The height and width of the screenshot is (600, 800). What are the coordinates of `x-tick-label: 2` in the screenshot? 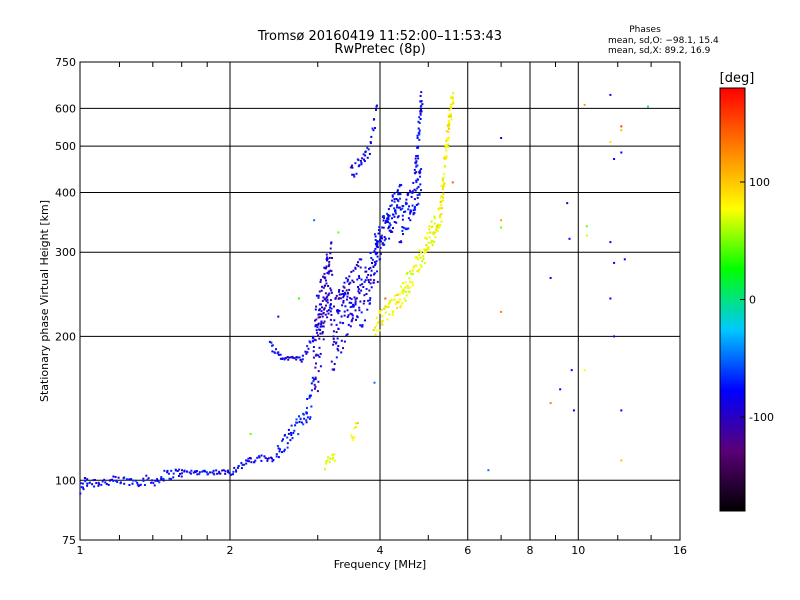 It's located at (230, 550).